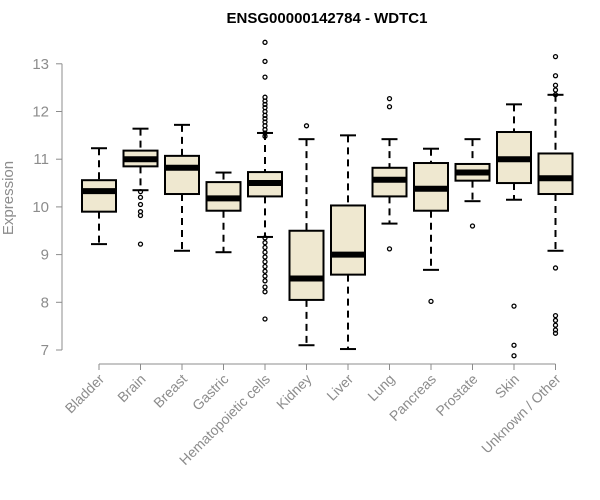 This screenshot has height=500, width=600. Describe the element at coordinates (131, 388) in the screenshot. I see `x-tick-label: Brain` at that location.